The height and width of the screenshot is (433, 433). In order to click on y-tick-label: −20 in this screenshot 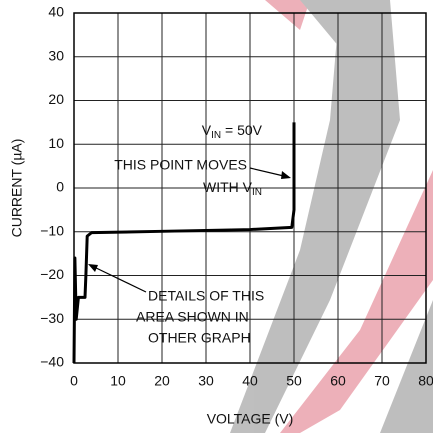, I will do `click(52, 274)`.